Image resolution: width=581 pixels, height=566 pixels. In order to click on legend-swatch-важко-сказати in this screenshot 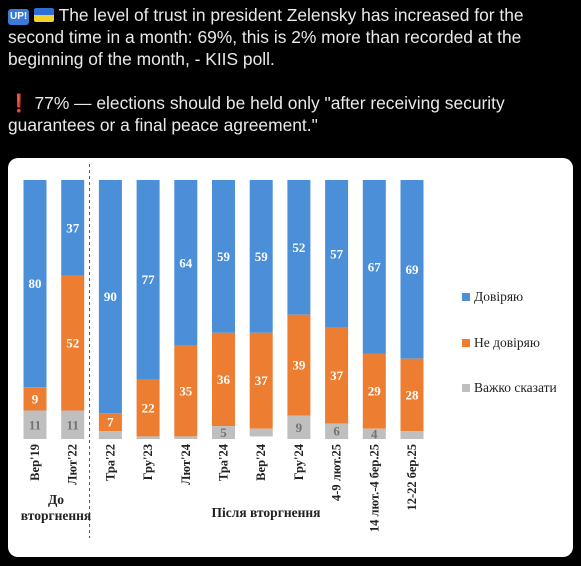, I will do `click(466, 388)`.